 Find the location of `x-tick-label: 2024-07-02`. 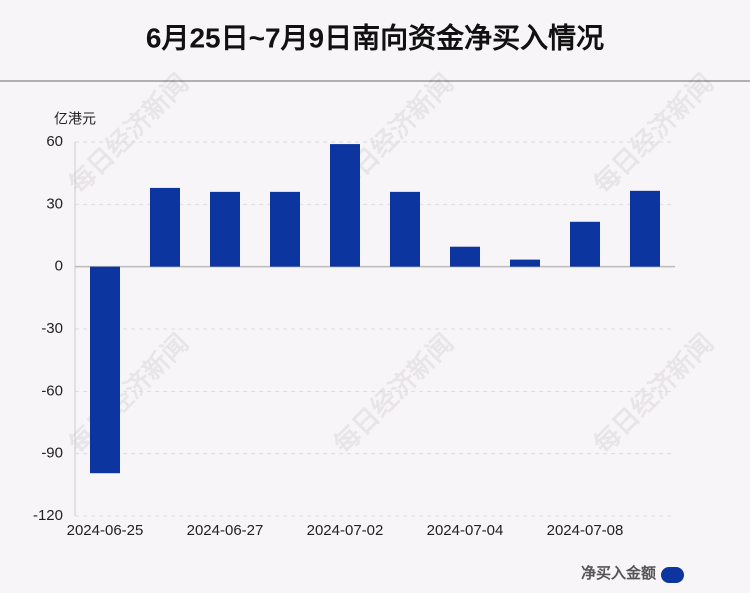

x-tick-label: 2024-07-02 is located at coordinates (345, 530).